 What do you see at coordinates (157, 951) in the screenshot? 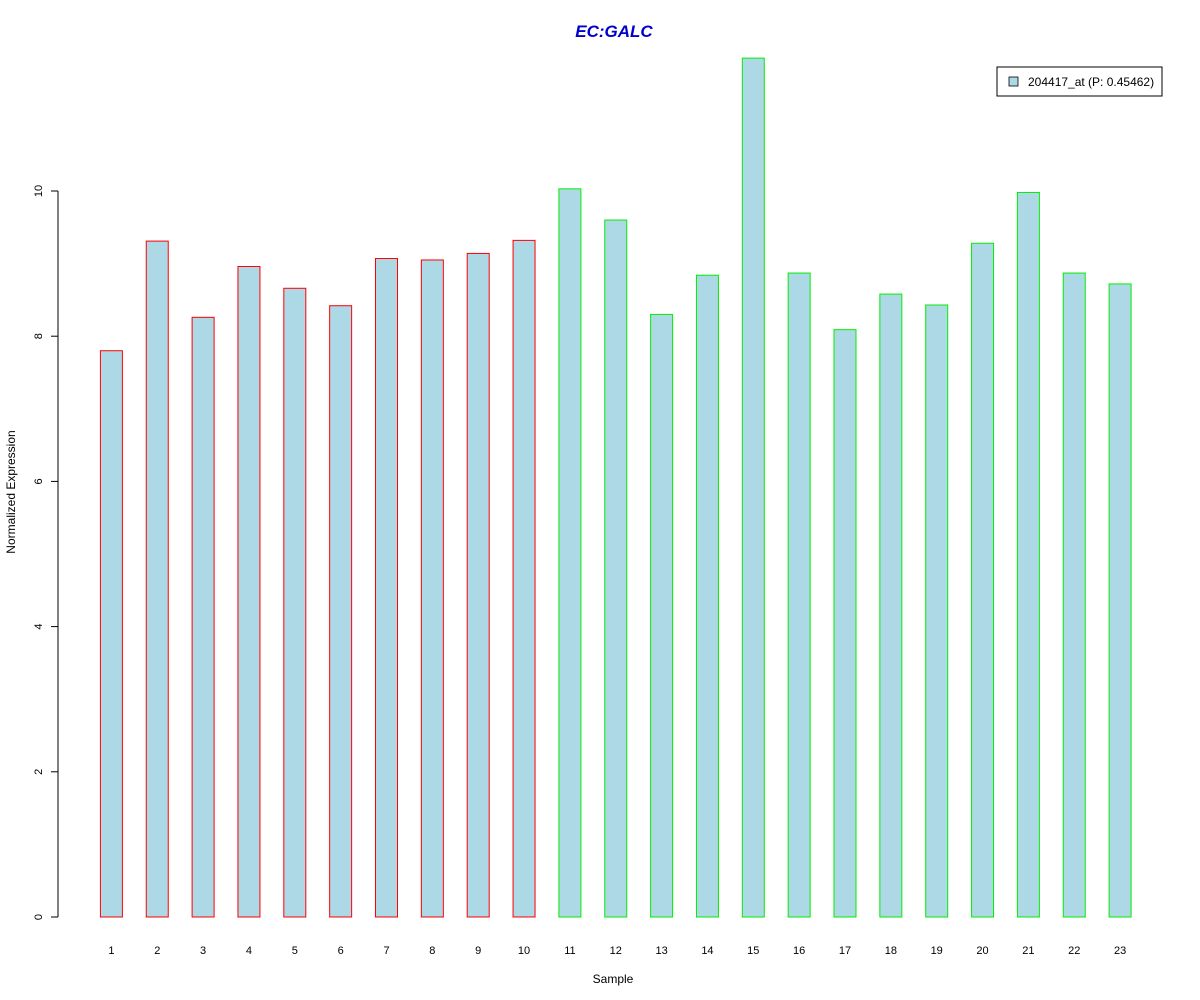
I see `x-tick-label: 2` at bounding box center [157, 951].